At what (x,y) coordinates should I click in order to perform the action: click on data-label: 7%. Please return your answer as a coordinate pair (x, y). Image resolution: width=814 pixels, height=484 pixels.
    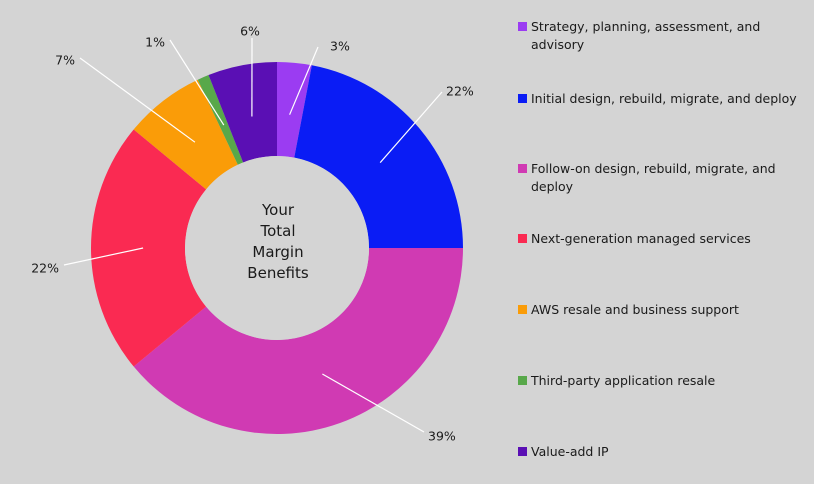
    Looking at the image, I should click on (65, 60).